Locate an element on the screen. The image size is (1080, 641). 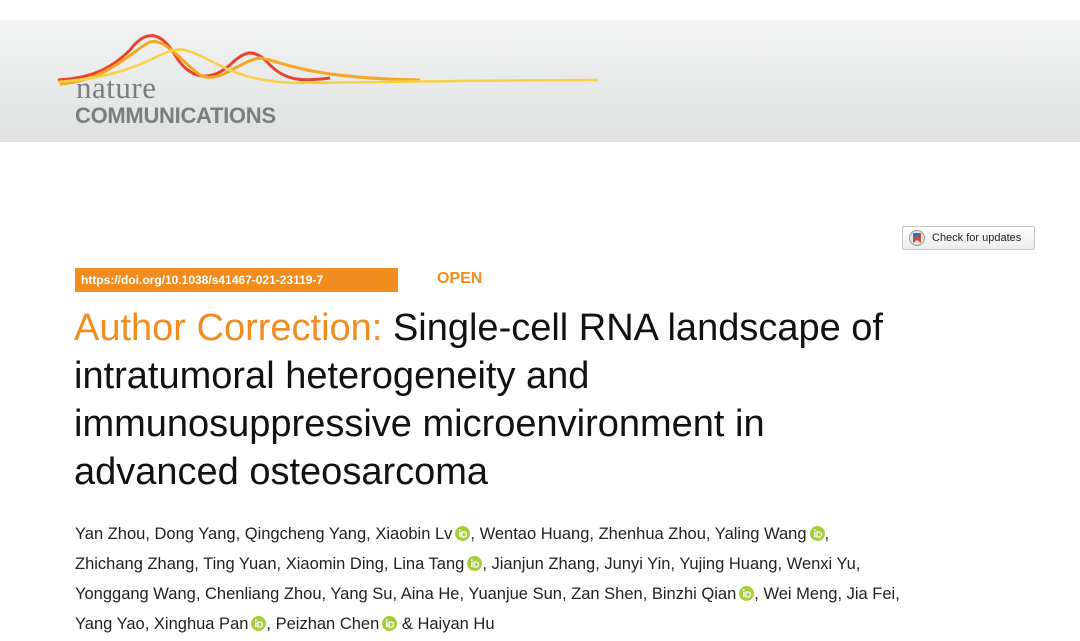
author-name: Dong Yang is located at coordinates (195, 534).